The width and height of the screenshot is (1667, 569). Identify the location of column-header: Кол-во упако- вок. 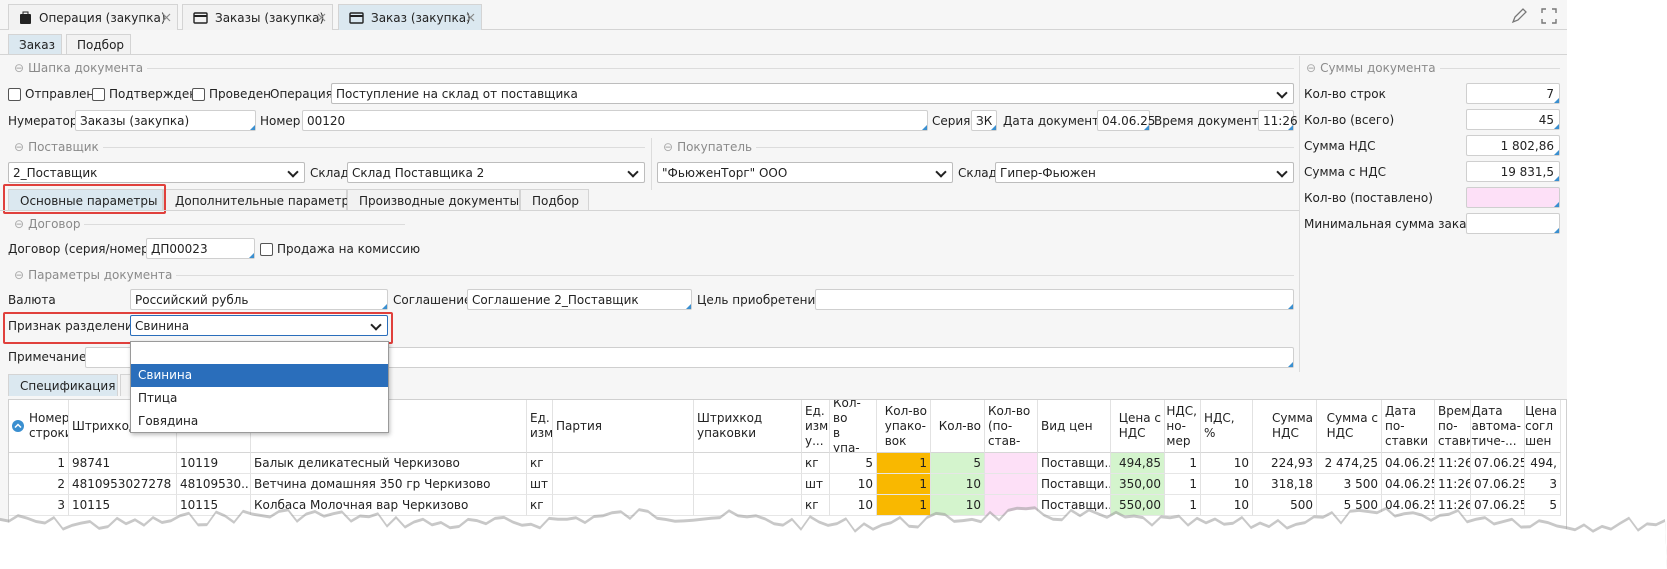
(904, 426).